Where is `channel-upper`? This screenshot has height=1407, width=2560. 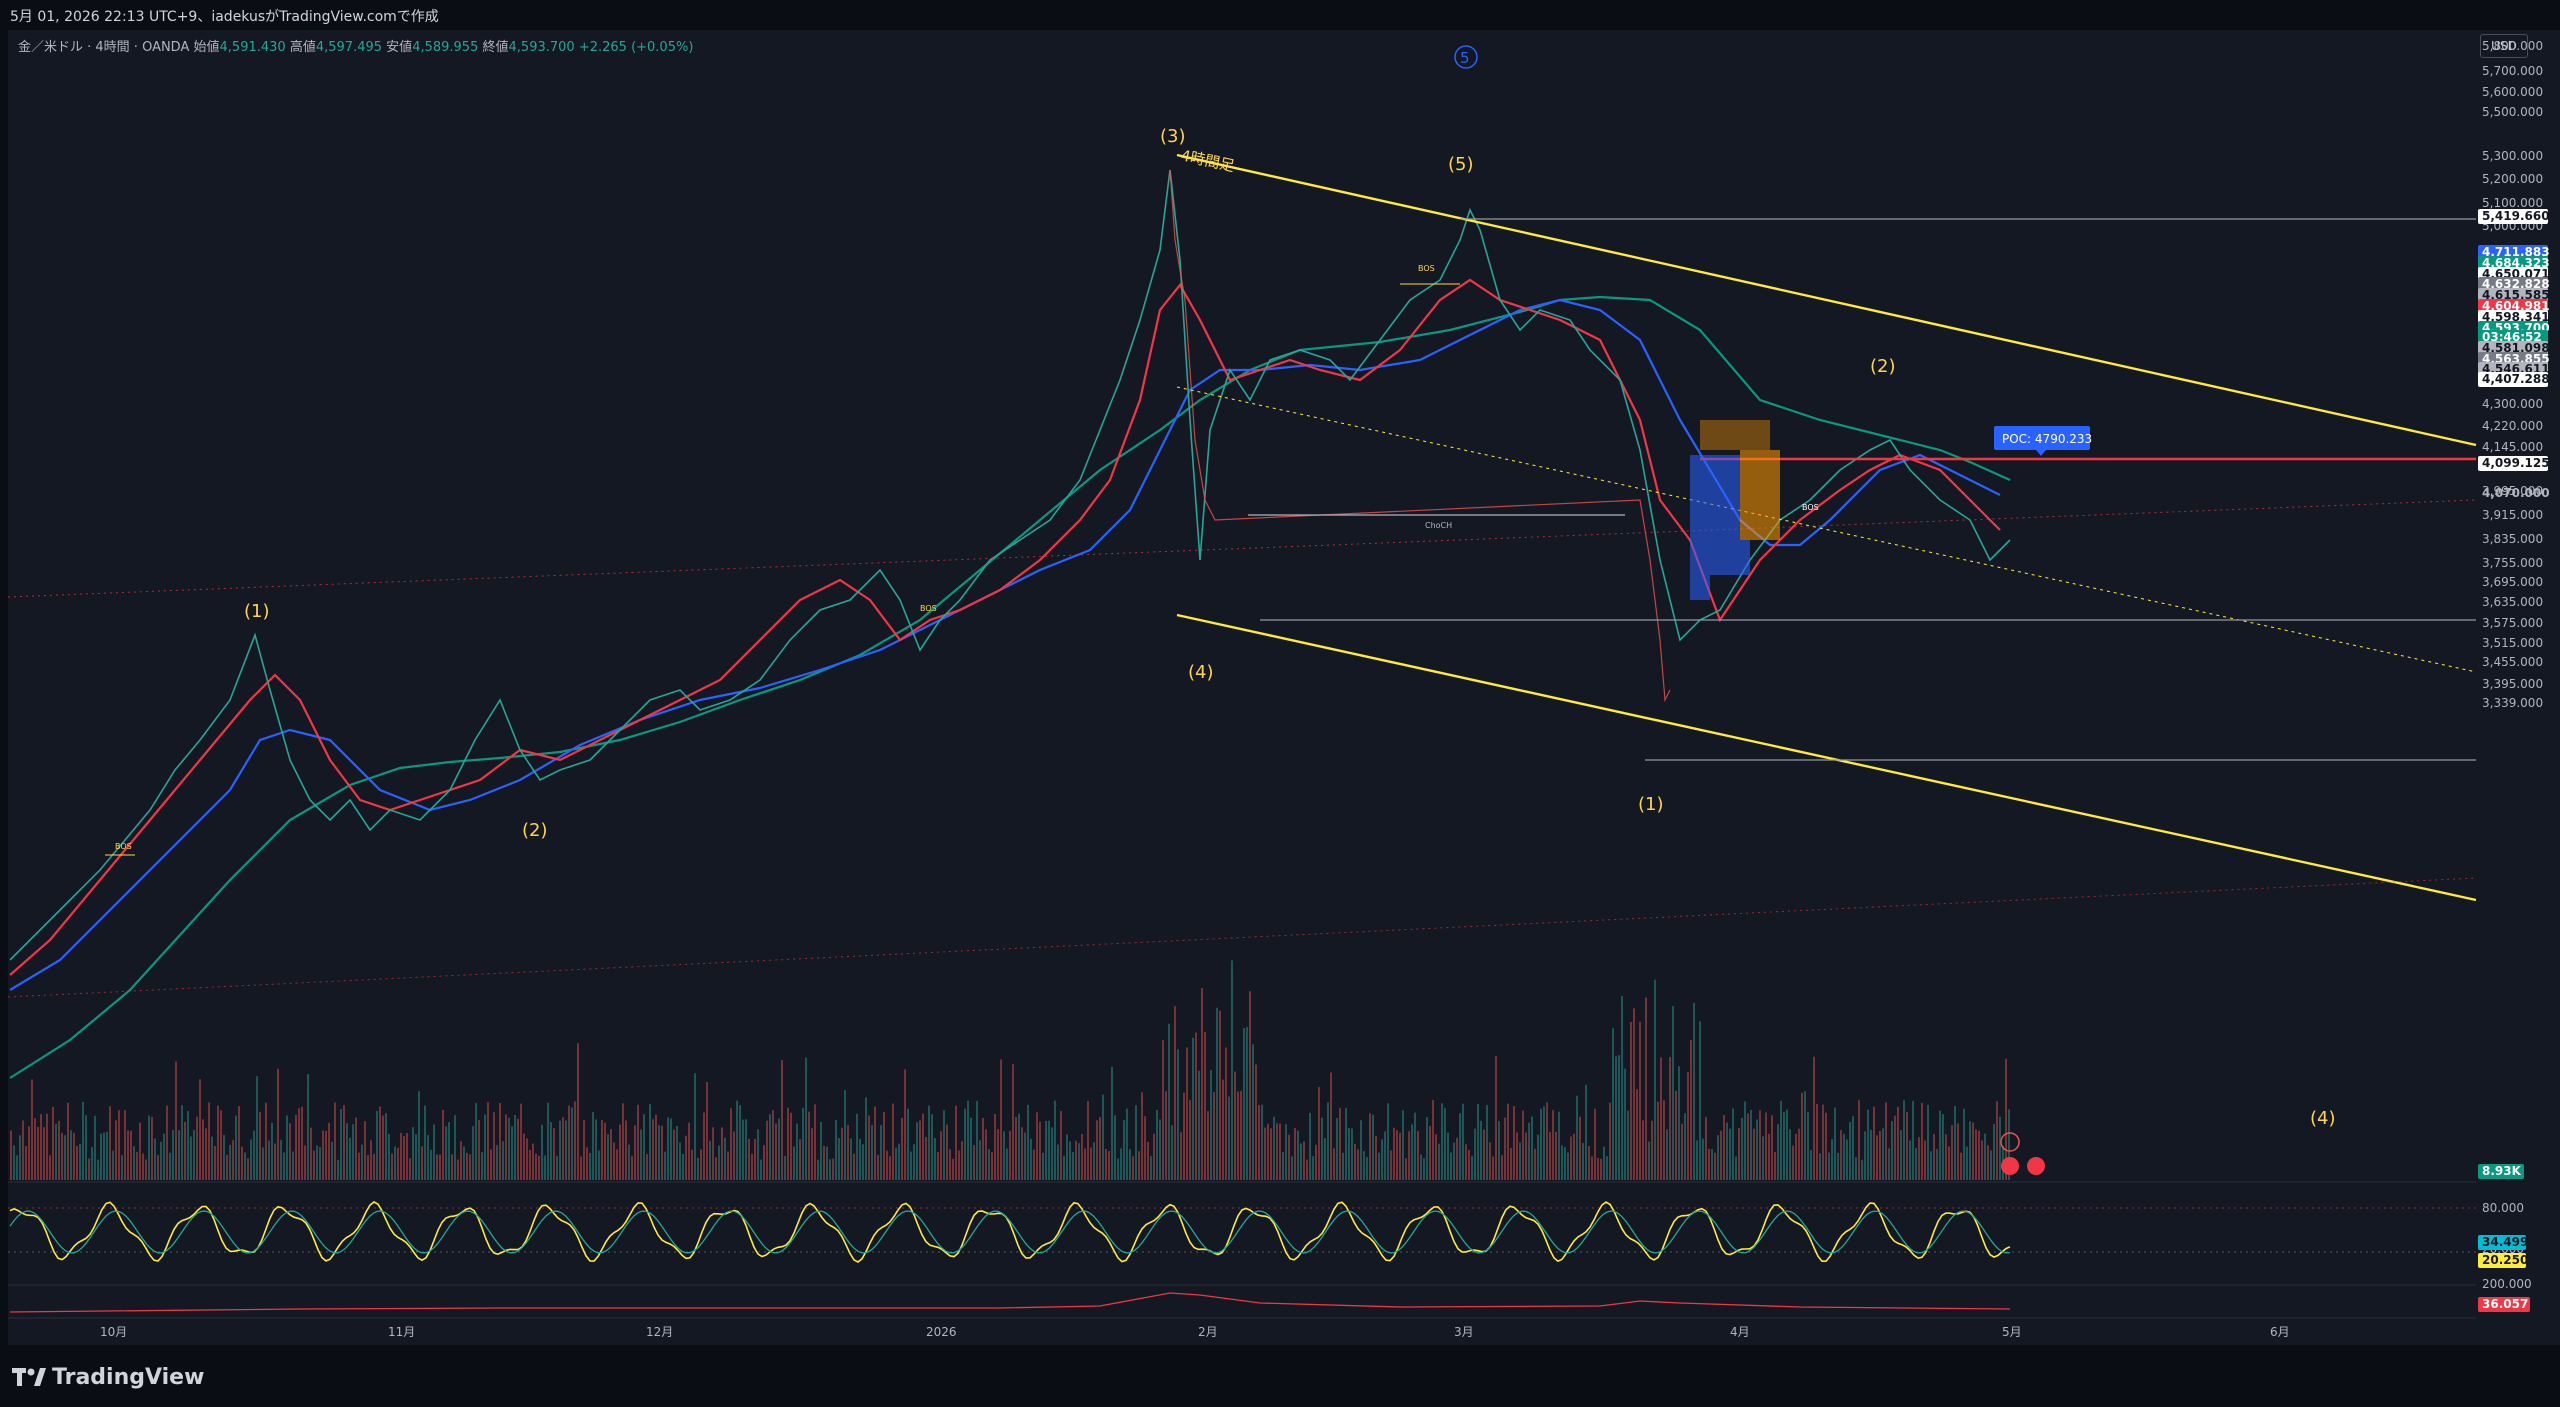 channel-upper is located at coordinates (1826, 300).